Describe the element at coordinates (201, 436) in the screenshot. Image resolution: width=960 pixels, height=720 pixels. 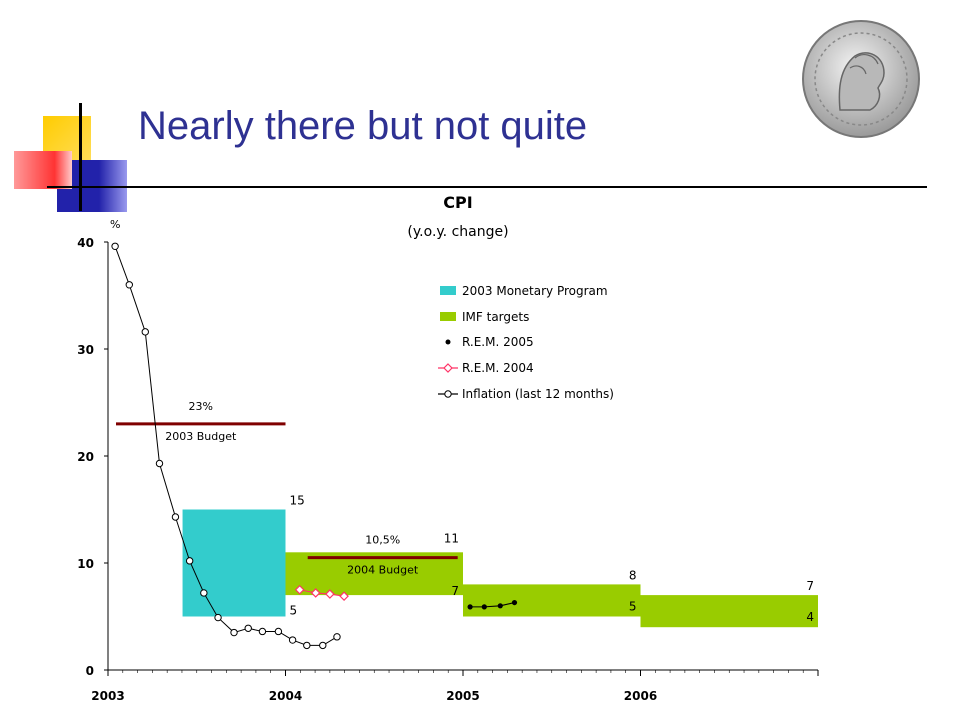
I see `budget-name-label-0: 2003 Budget` at that location.